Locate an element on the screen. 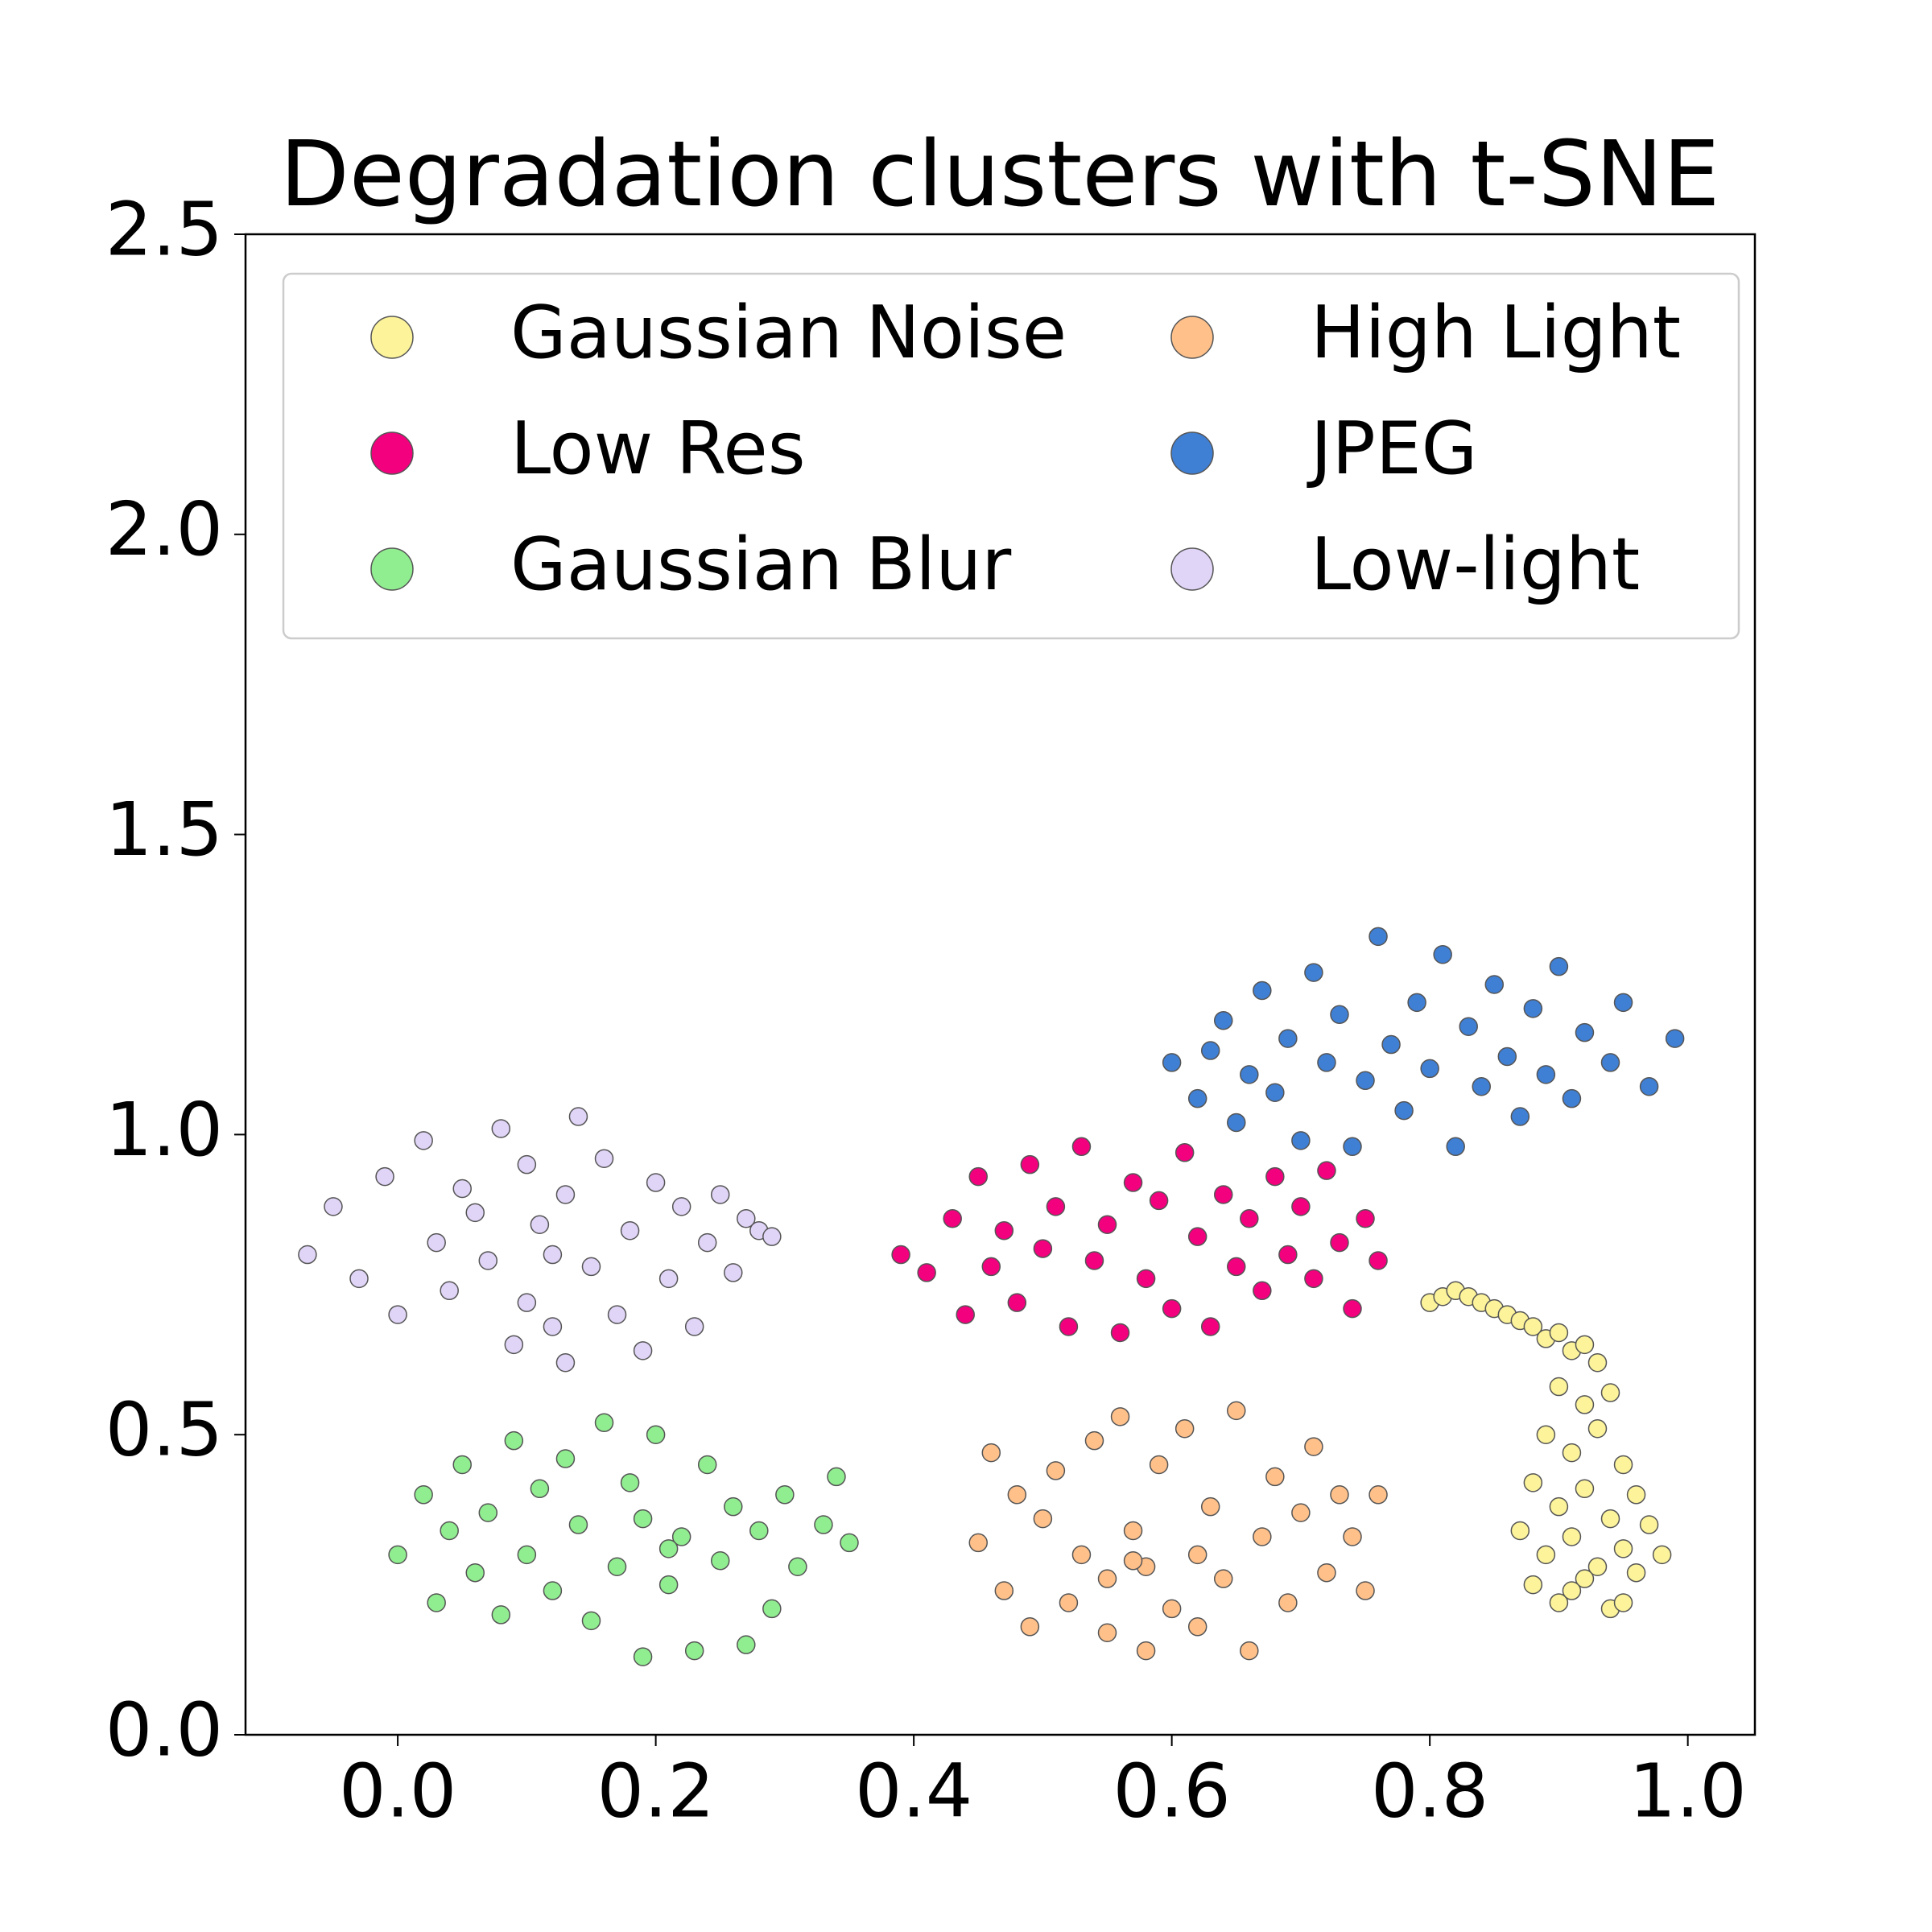 The height and width of the screenshot is (1932, 1932). legend-label: High Light is located at coordinates (1496, 333).